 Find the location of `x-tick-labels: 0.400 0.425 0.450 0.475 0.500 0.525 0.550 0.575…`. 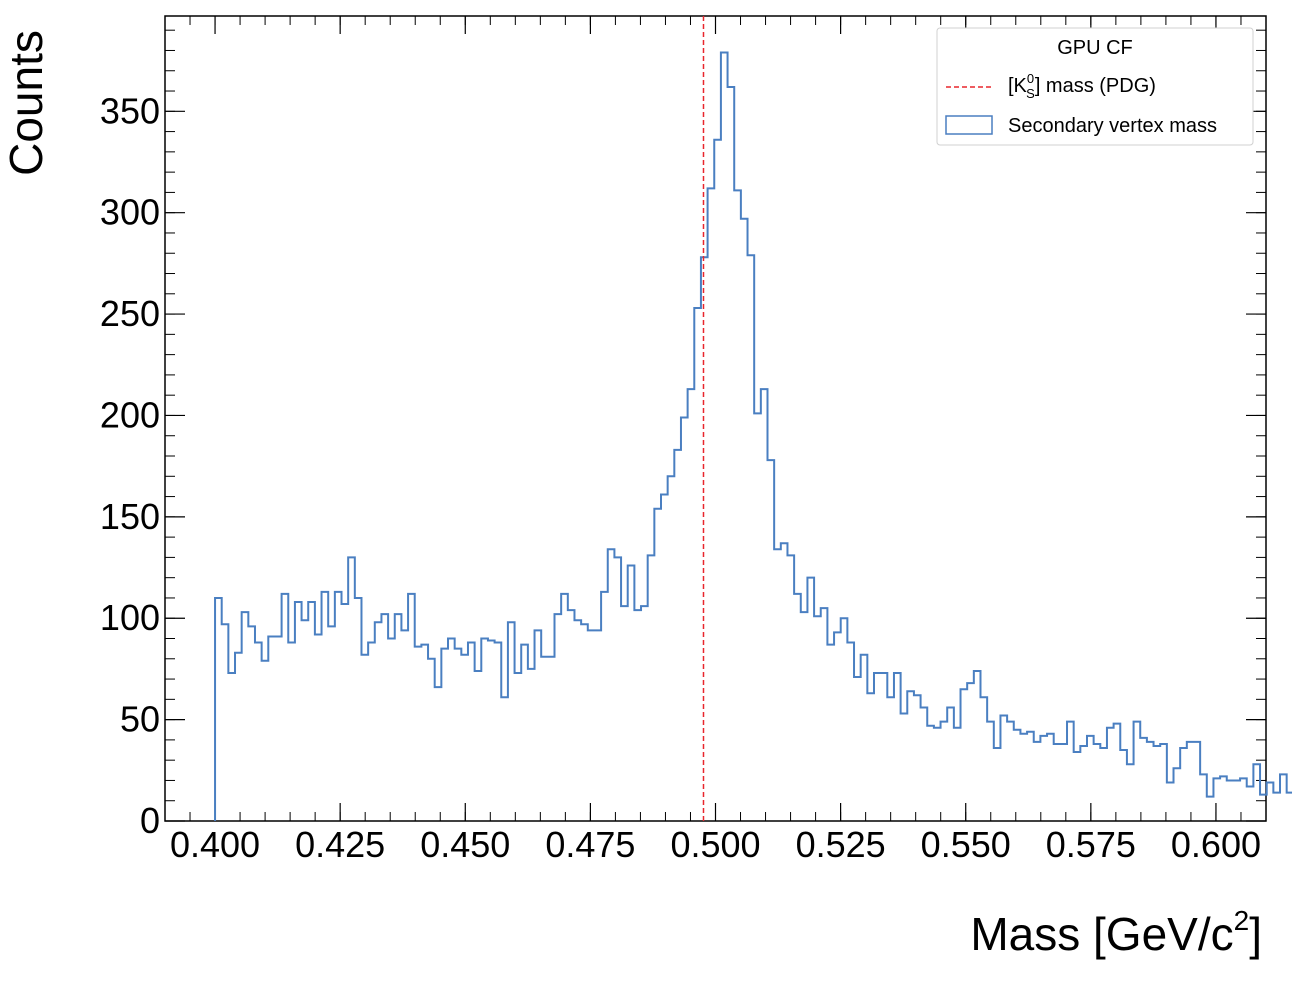

x-tick-labels: 0.400 0.425 0.450 0.475 0.500 0.525 0.550 0.575… is located at coordinates (715, 844).